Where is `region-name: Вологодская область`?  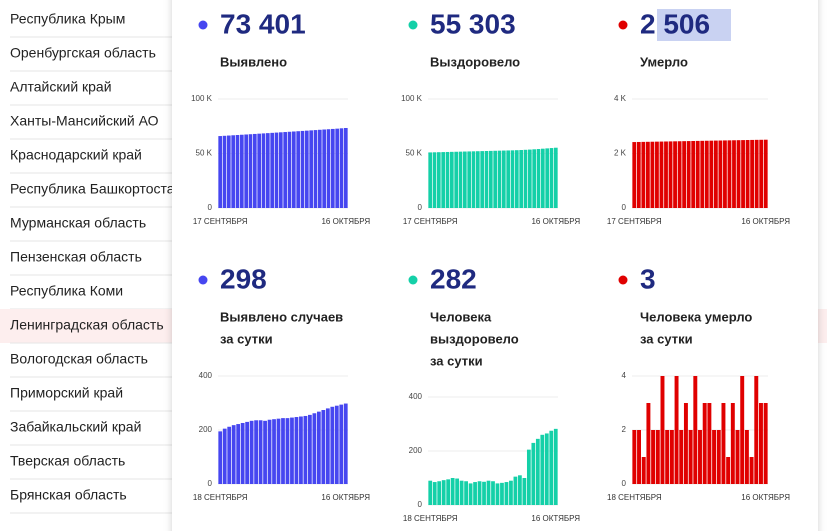 region-name: Вологодская область is located at coordinates (79, 359).